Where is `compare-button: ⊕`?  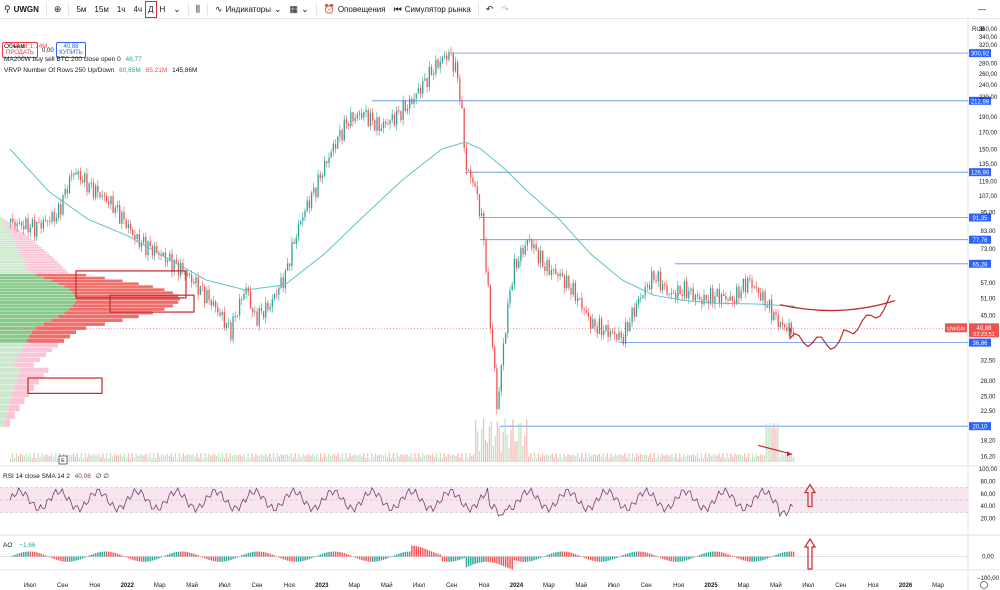
compare-button: ⊕ is located at coordinates (58, 9).